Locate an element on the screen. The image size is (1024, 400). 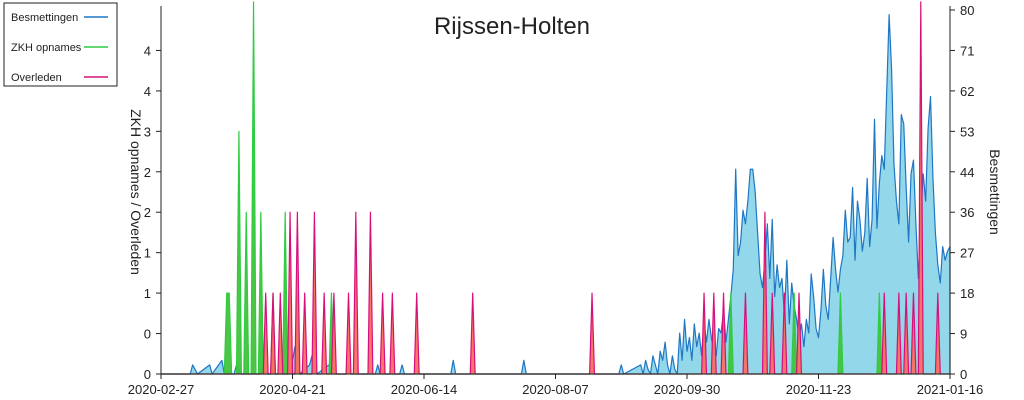
y-right-tick-label-2: 18 is located at coordinates (967, 293).